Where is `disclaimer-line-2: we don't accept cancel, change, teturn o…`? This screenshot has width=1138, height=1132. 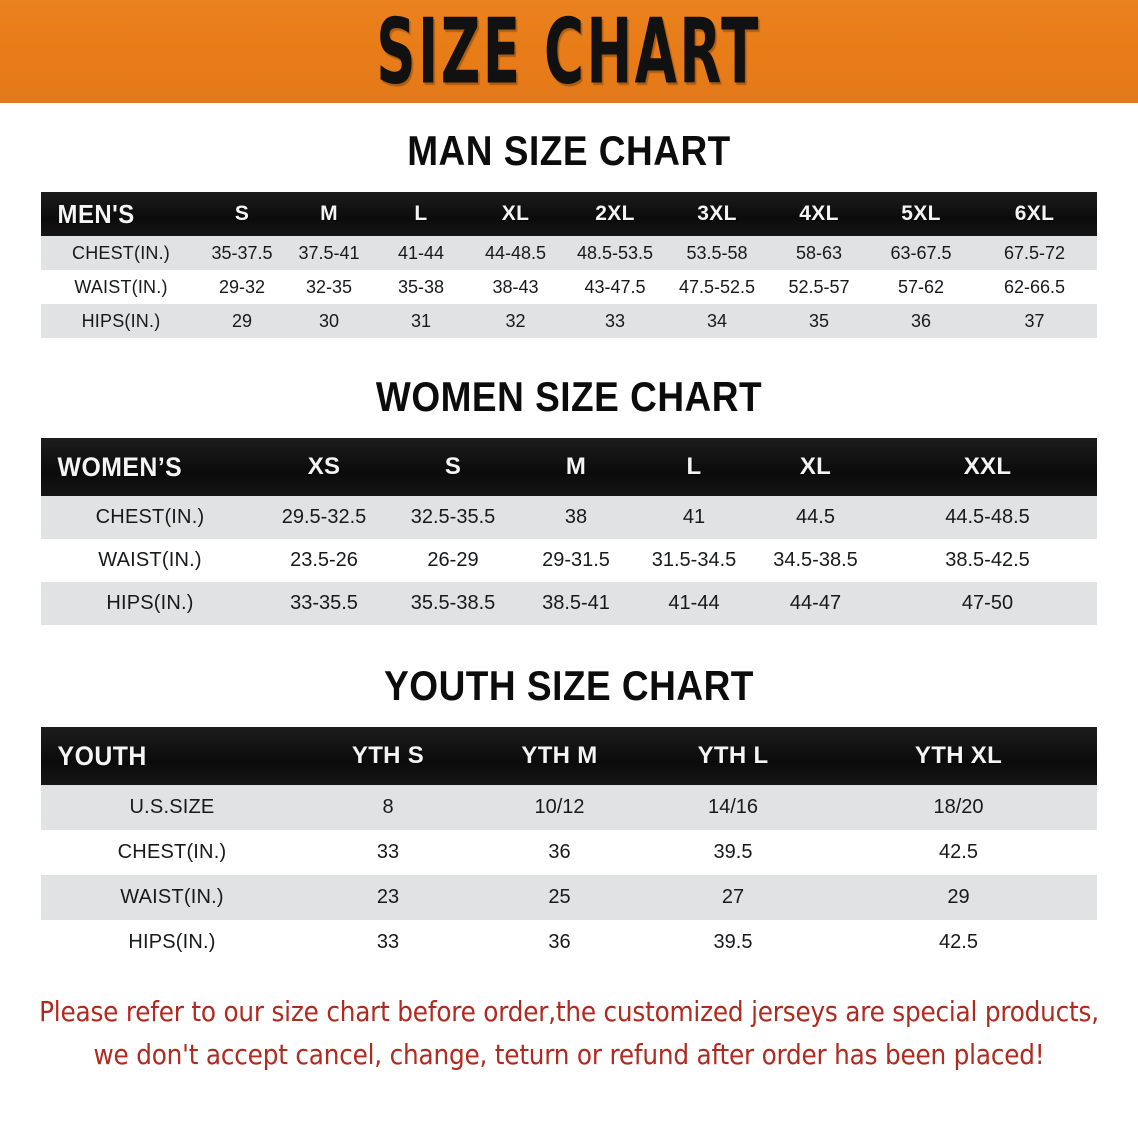 disclaimer-line-2: we don't accept cancel, change, teturn o… is located at coordinates (569, 1054).